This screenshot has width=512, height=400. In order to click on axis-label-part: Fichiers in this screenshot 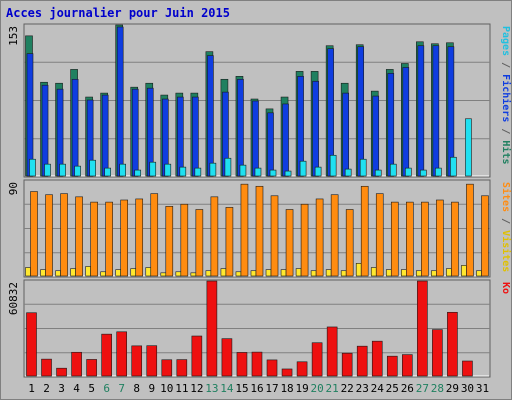, I will do `click(506, 98)`.